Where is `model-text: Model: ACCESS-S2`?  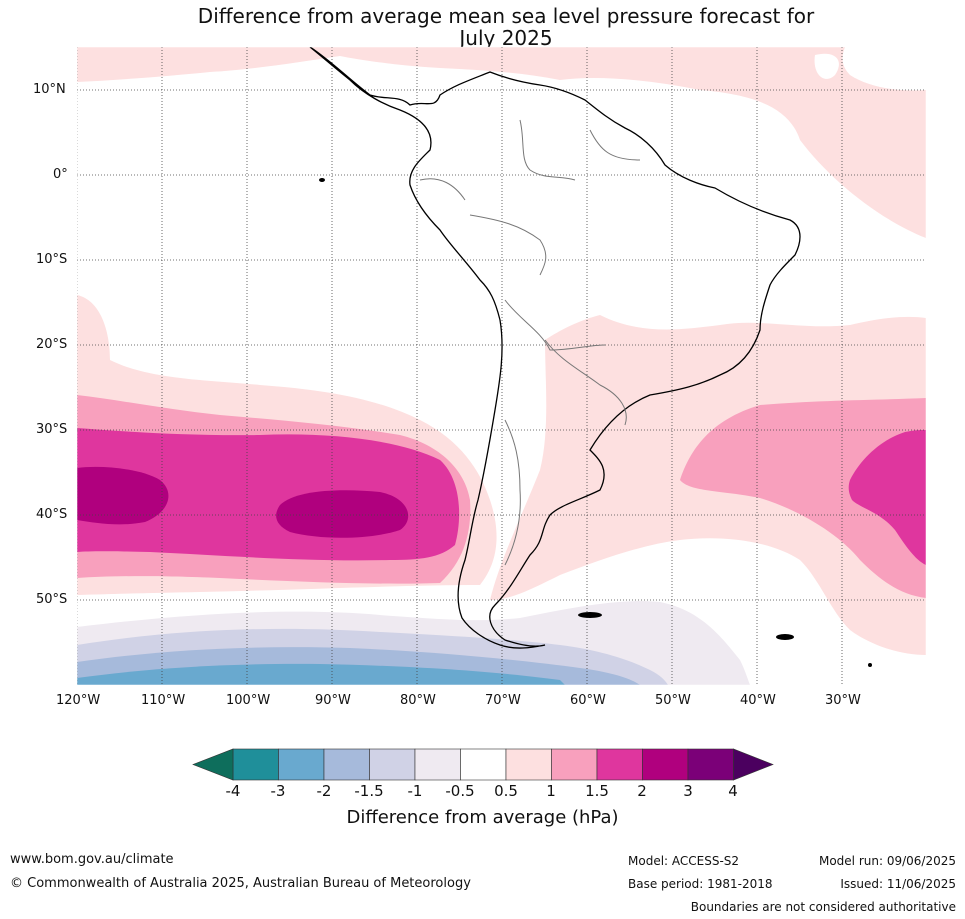 model-text: Model: ACCESS-S2 is located at coordinates (684, 861).